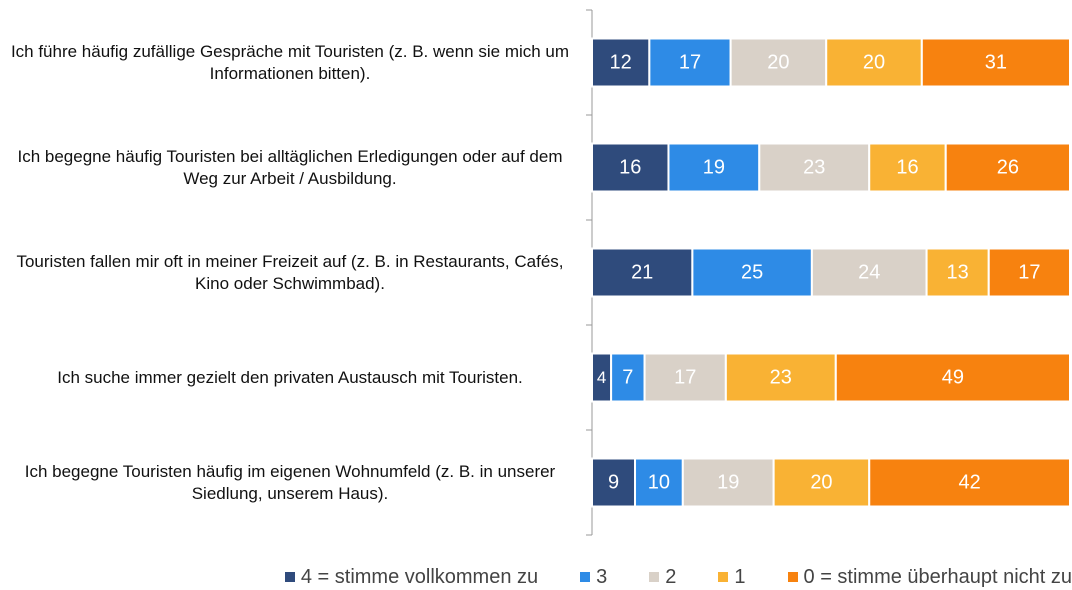 This screenshot has width=1072, height=590. I want to click on data-label: 24, so click(869, 273).